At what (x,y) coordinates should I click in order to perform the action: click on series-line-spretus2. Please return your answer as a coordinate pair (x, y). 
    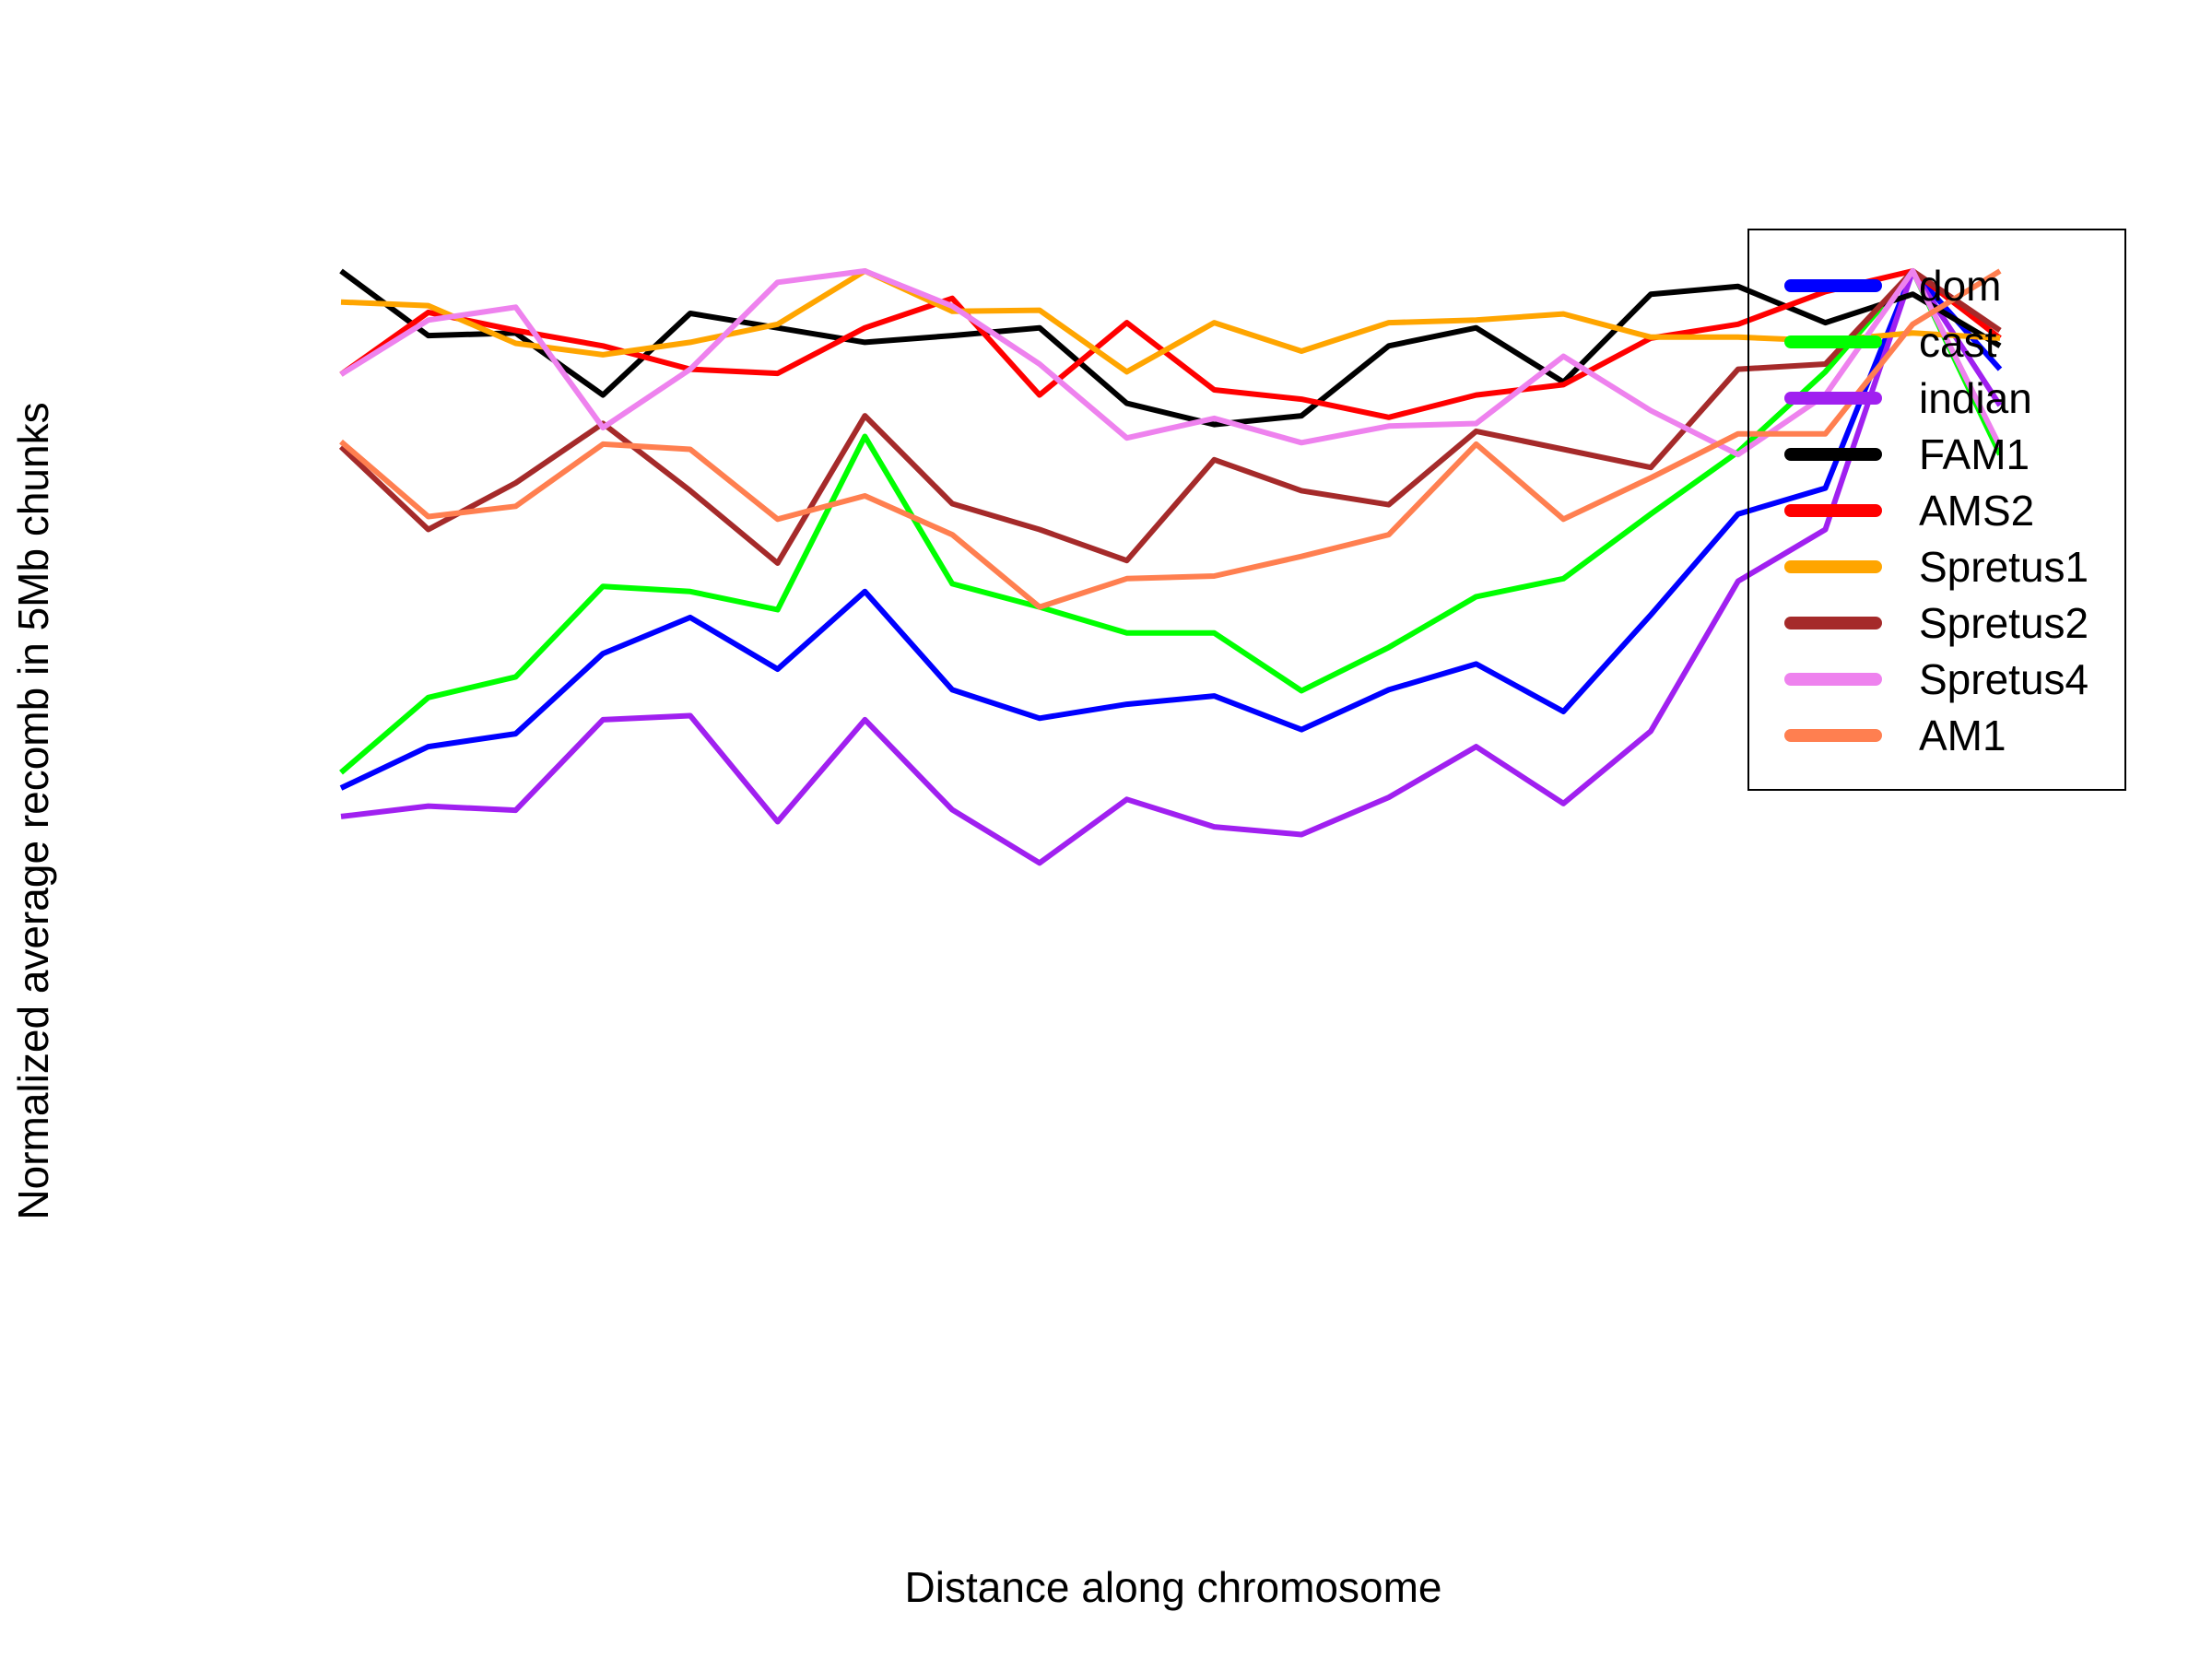
    Looking at the image, I should click on (1170, 417).